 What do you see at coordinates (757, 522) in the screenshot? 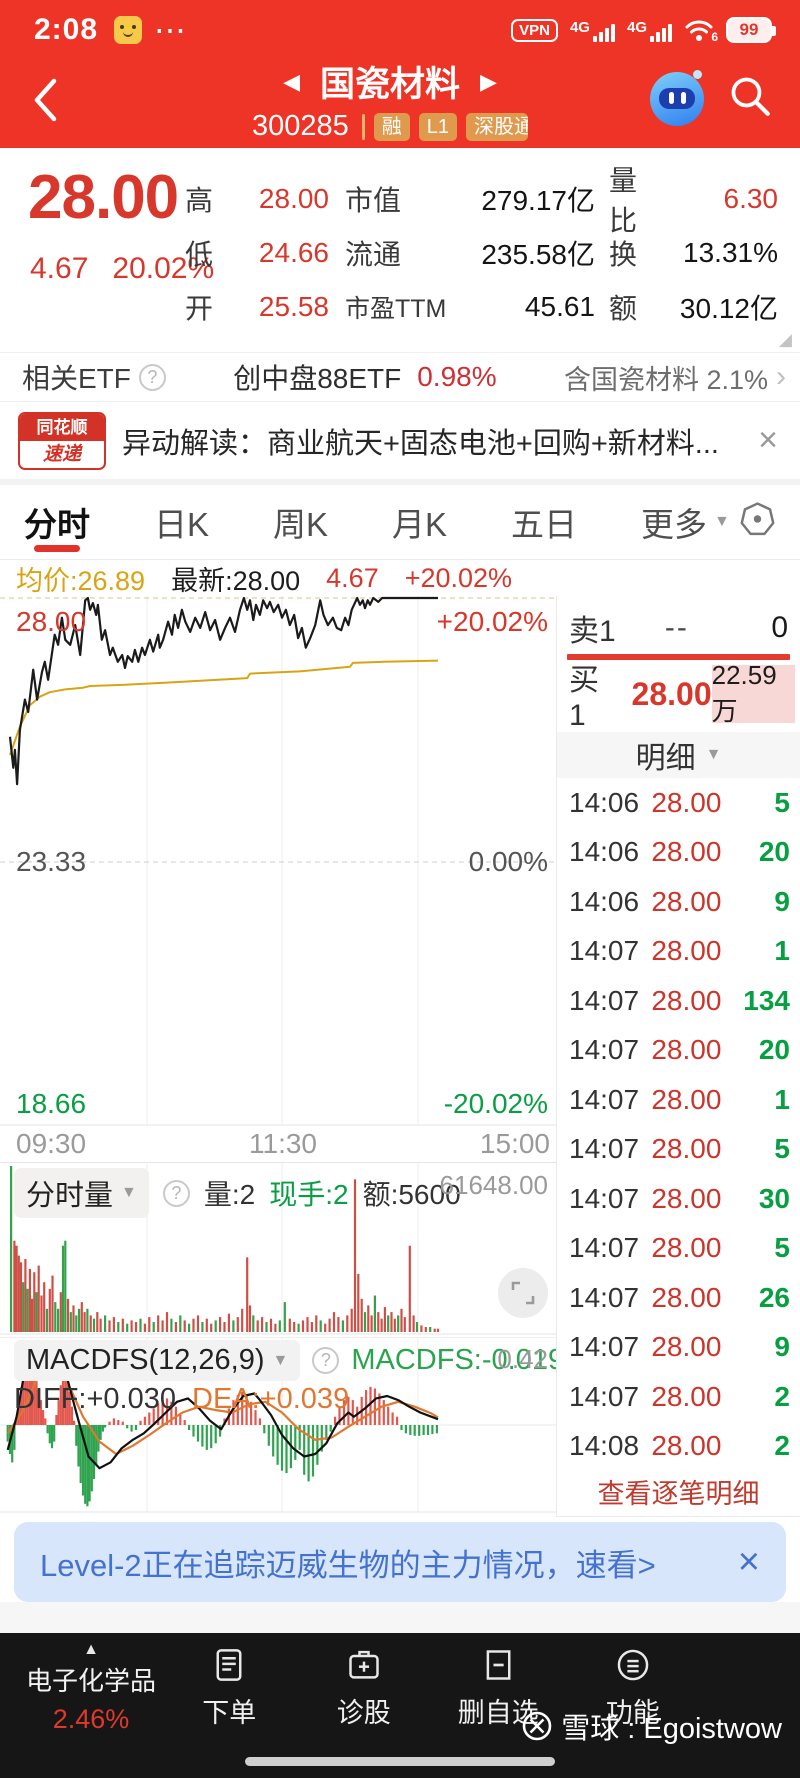
I see `chart-settings-button` at bounding box center [757, 522].